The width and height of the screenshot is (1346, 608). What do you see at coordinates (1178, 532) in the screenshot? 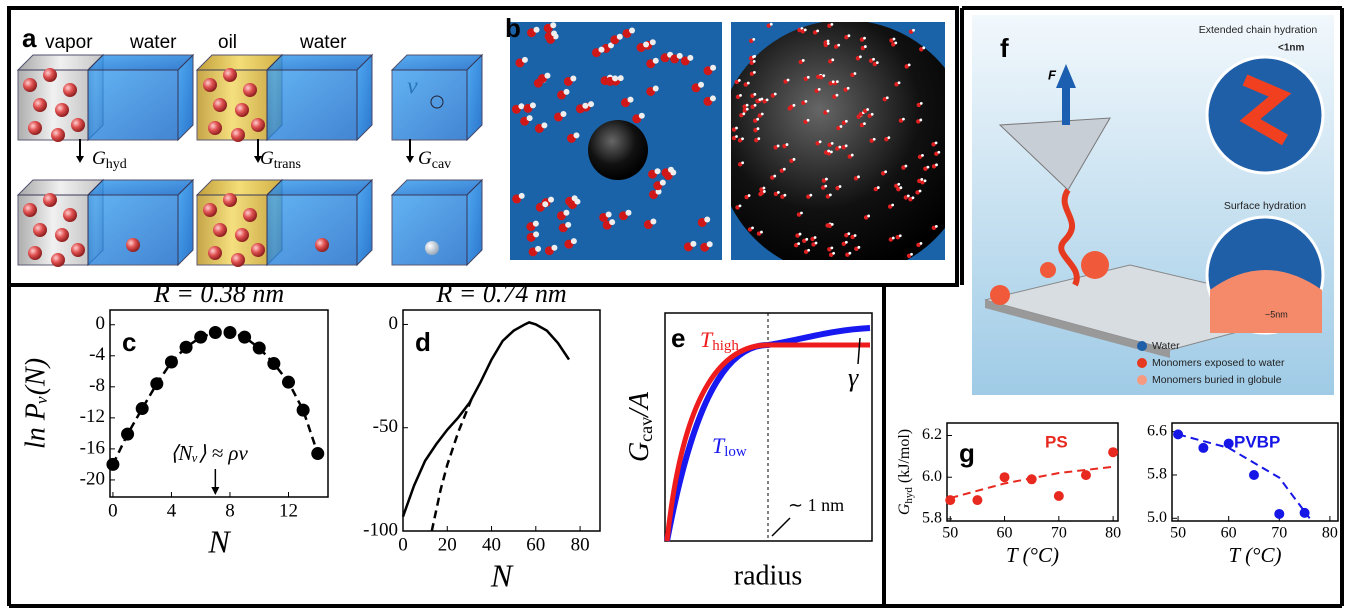
I see `x-tick-label: 50` at bounding box center [1178, 532].